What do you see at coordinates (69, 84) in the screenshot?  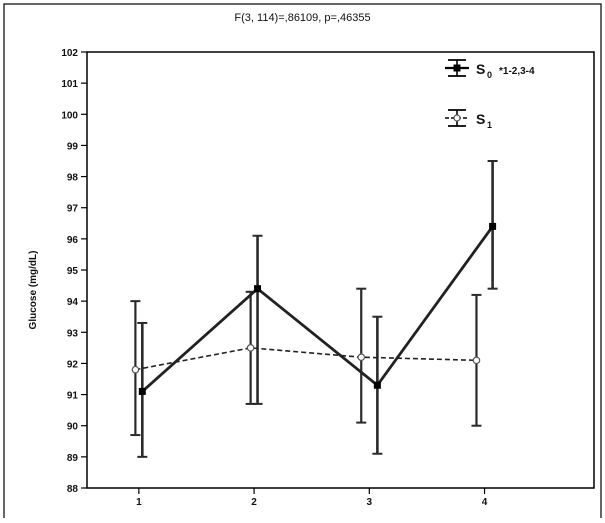 I see `y-tick-label: 101` at bounding box center [69, 84].